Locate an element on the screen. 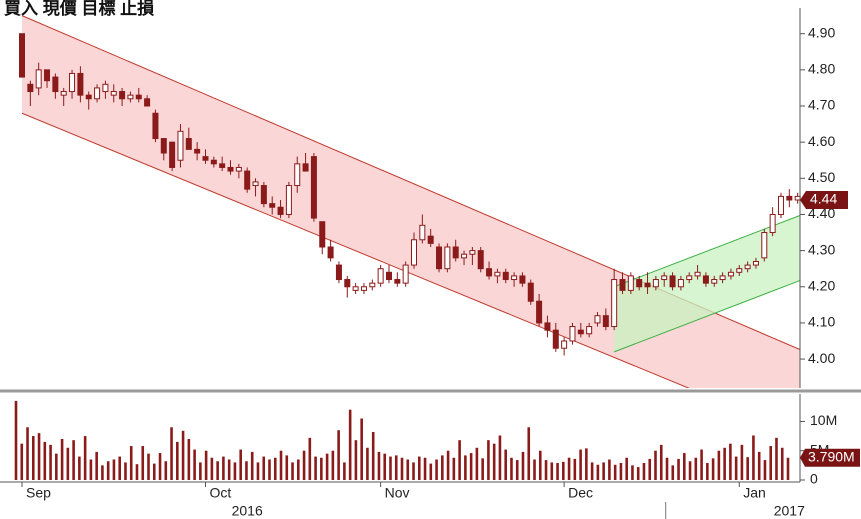  year-label: 2017 is located at coordinates (789, 511).